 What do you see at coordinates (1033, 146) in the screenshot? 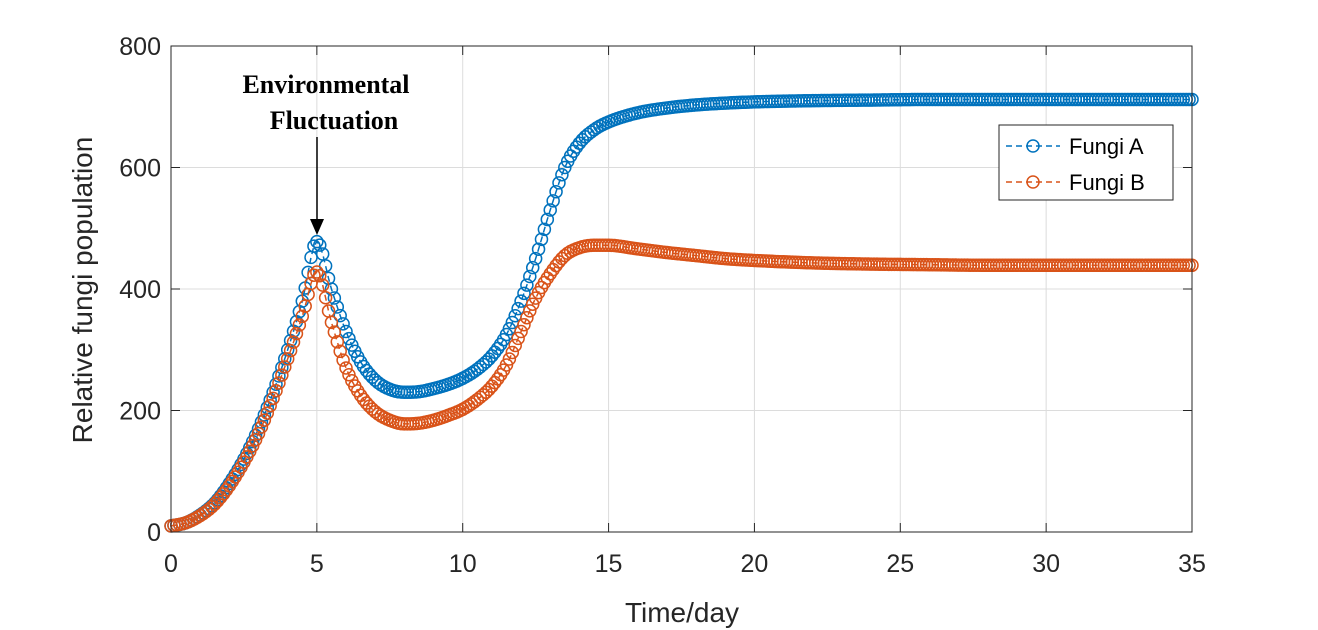
I see `legend-marker-fungi-a` at bounding box center [1033, 146].